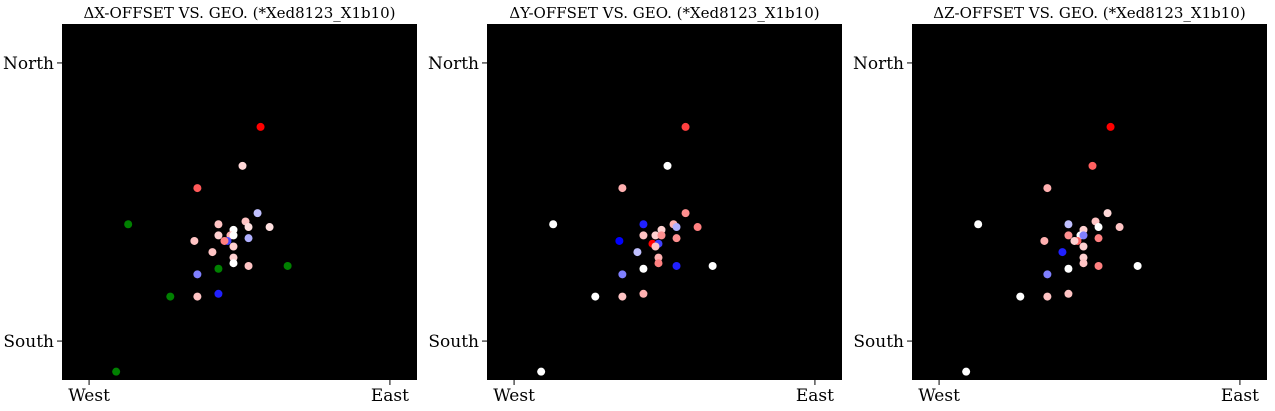 The image size is (1275, 411). Describe the element at coordinates (239, 13) in the screenshot. I see `chart-title: ΔX-OFFSET VS. GEO. (*Xed8123_X1b10)` at that location.